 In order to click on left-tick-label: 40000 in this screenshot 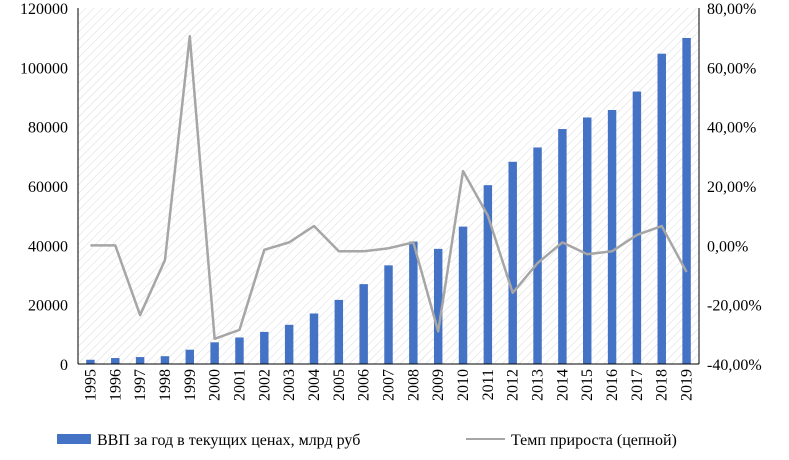, I will do `click(48, 246)`.